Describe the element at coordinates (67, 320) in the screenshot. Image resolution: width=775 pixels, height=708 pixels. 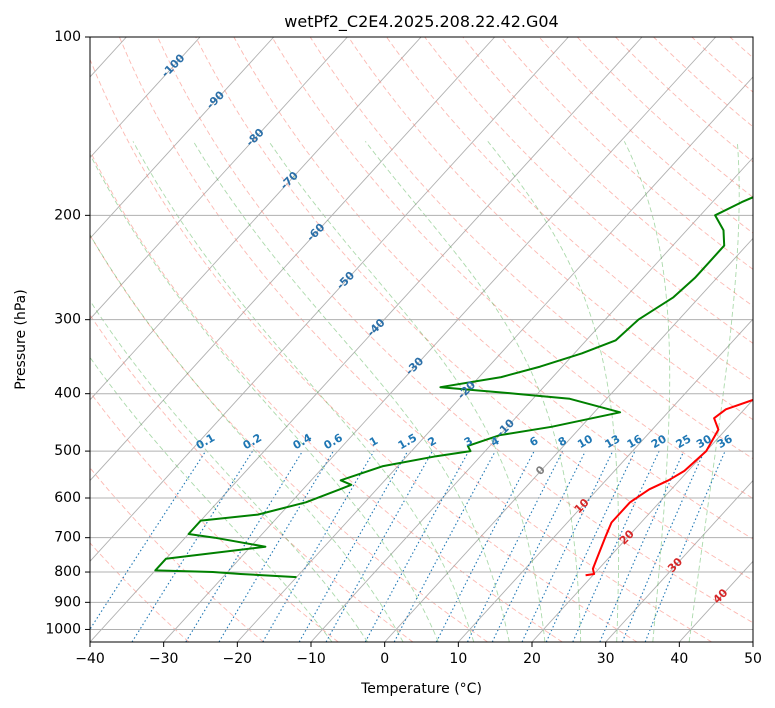
I see `y-tick-label: 300` at that location.